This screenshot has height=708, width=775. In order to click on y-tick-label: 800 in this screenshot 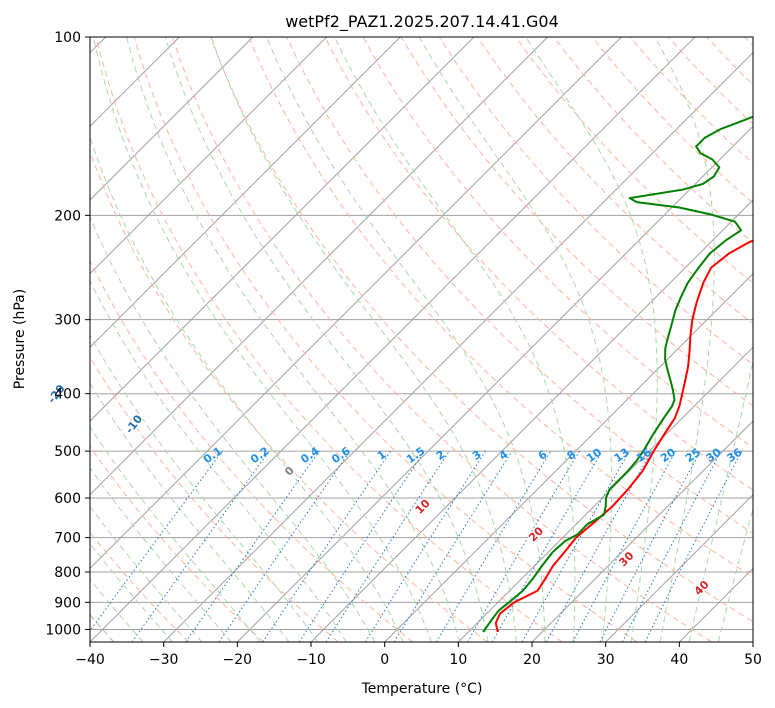, I will do `click(67, 573)`.